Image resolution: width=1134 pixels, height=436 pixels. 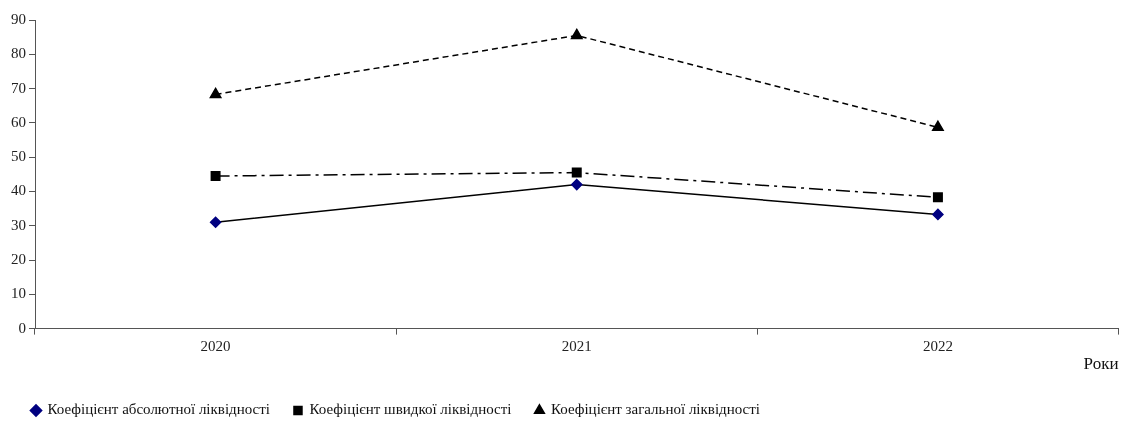 I want to click on legend-label: Коефіцієнт абсолютної ліквідності, so click(x=158, y=409).